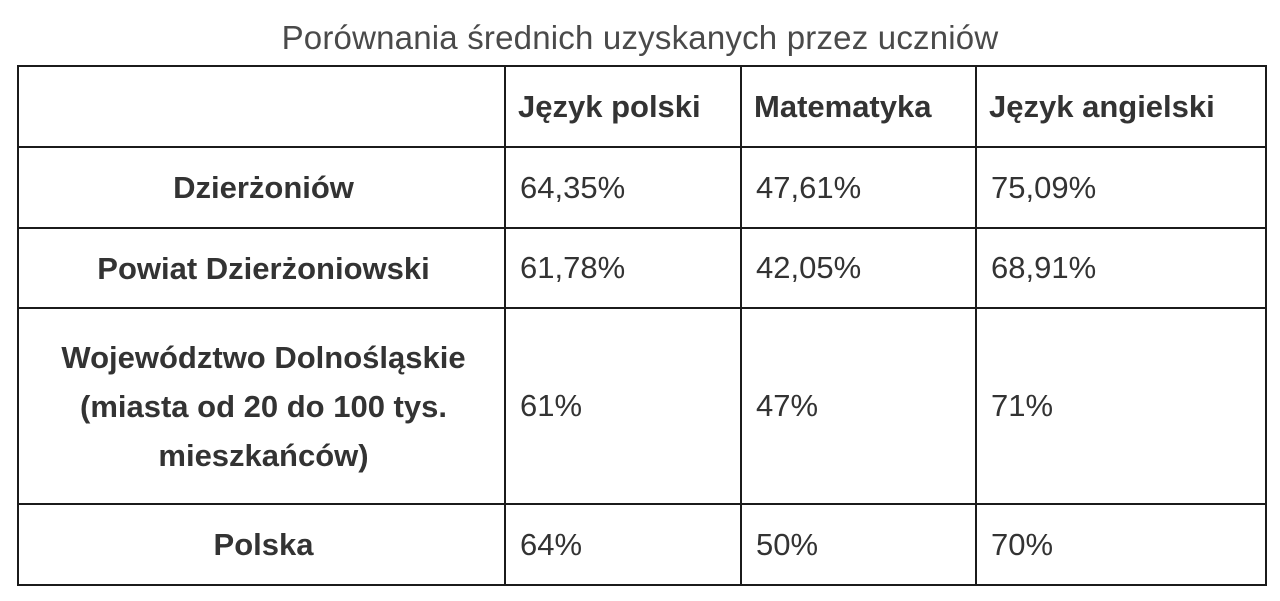 Image resolution: width=1280 pixels, height=601 pixels. I want to click on row-label: Polska, so click(261, 544).